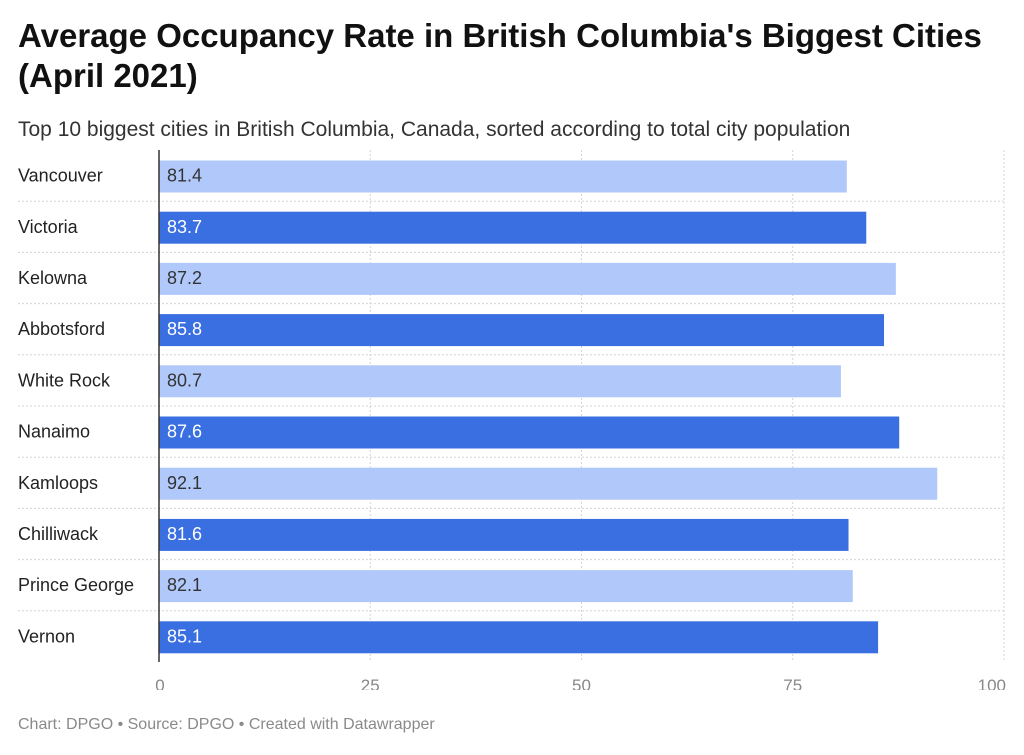 The image size is (1024, 755). What do you see at coordinates (159, 683) in the screenshot?
I see `x-tick-label: 0` at bounding box center [159, 683].